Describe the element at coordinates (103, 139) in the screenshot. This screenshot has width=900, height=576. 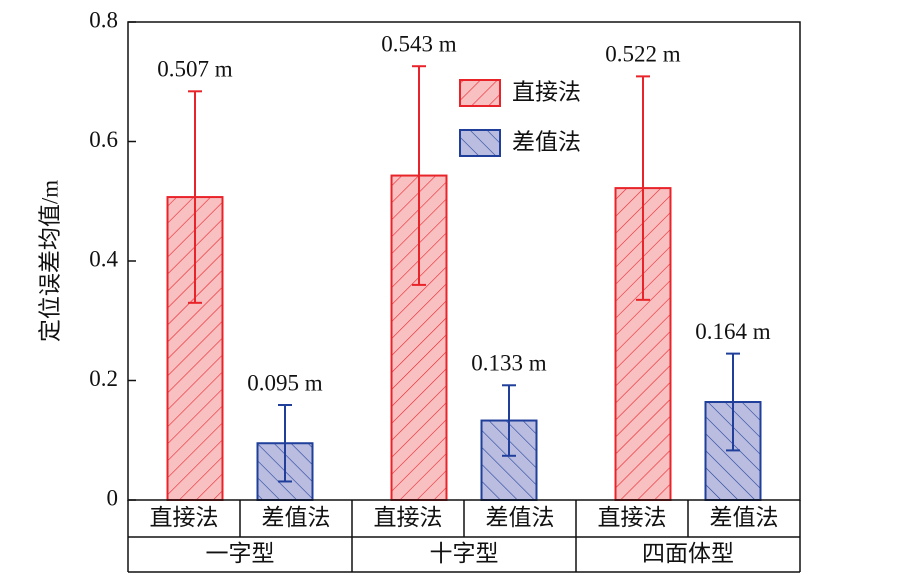
I see `y-tick-label: 0.6` at that location.